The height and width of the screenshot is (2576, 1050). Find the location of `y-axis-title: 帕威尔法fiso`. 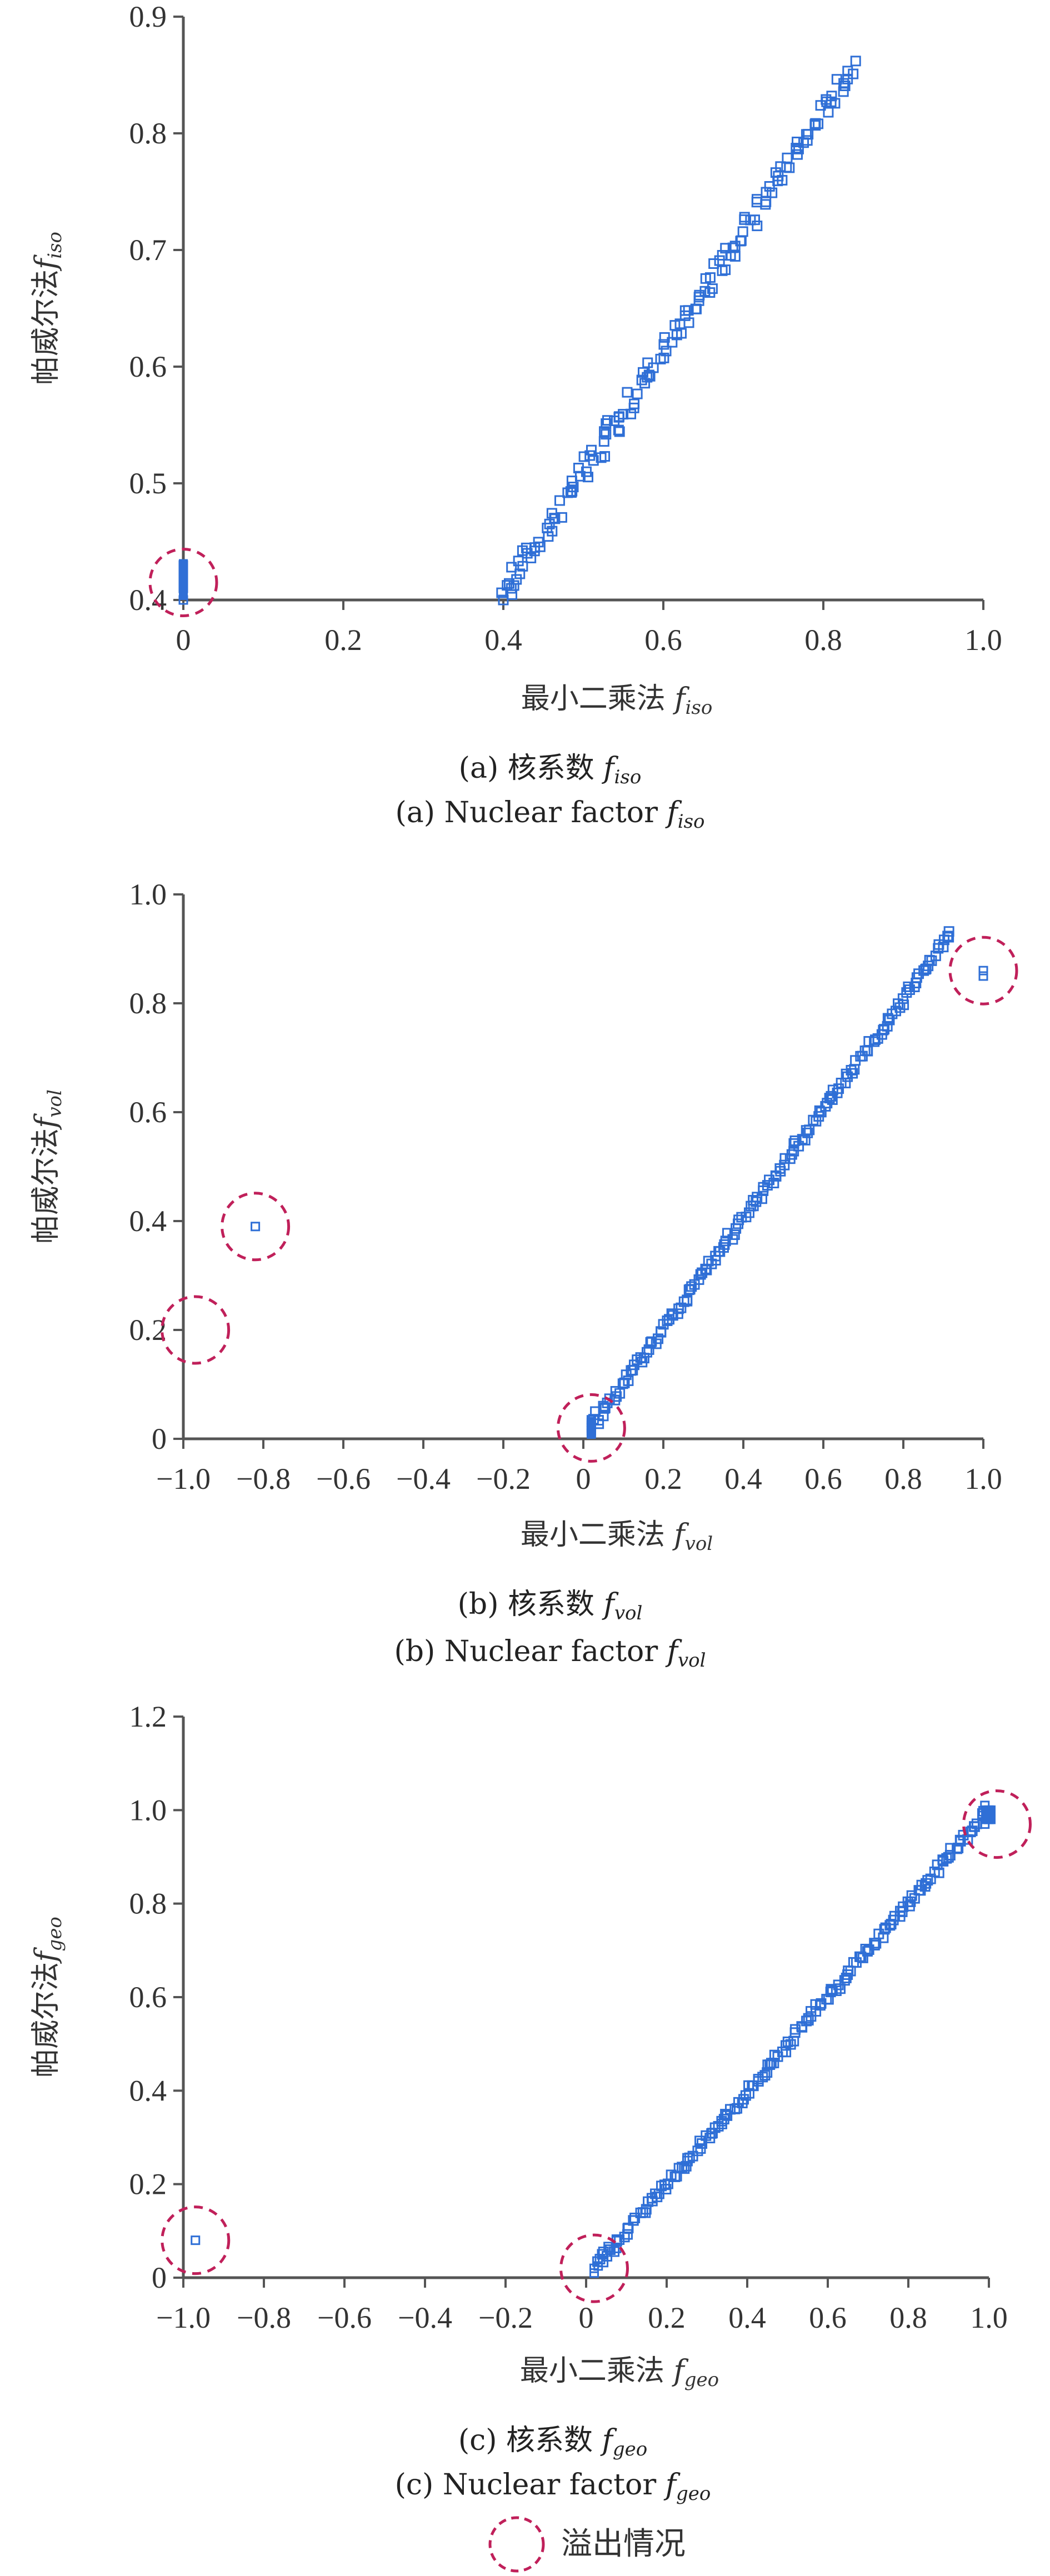

y-axis-title: 帕威尔法fiso is located at coordinates (47, 308).